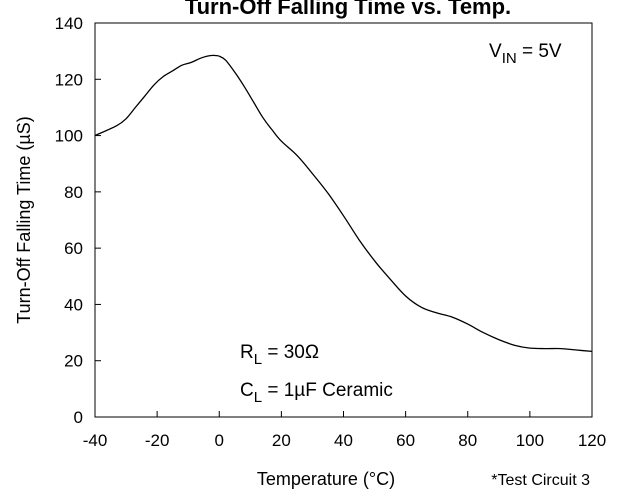 This screenshot has width=622, height=496. What do you see at coordinates (219, 440) in the screenshot?
I see `x-tick-label: 0` at bounding box center [219, 440].